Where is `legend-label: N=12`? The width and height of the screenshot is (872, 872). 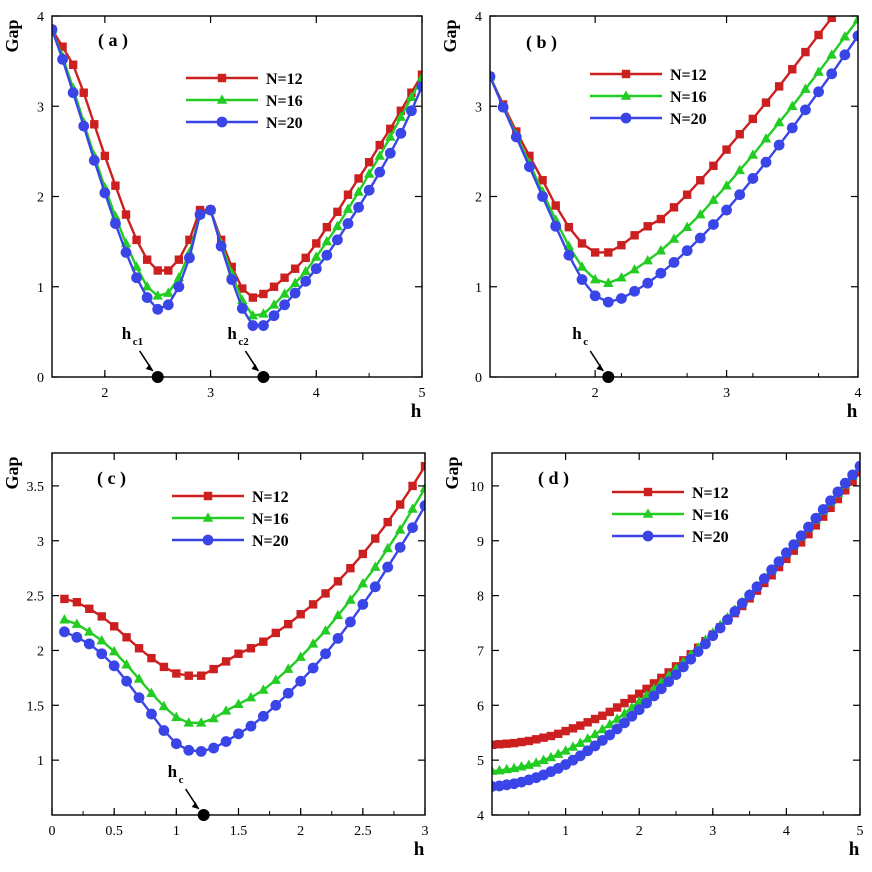
legend-label: N=12 is located at coordinates (710, 493).